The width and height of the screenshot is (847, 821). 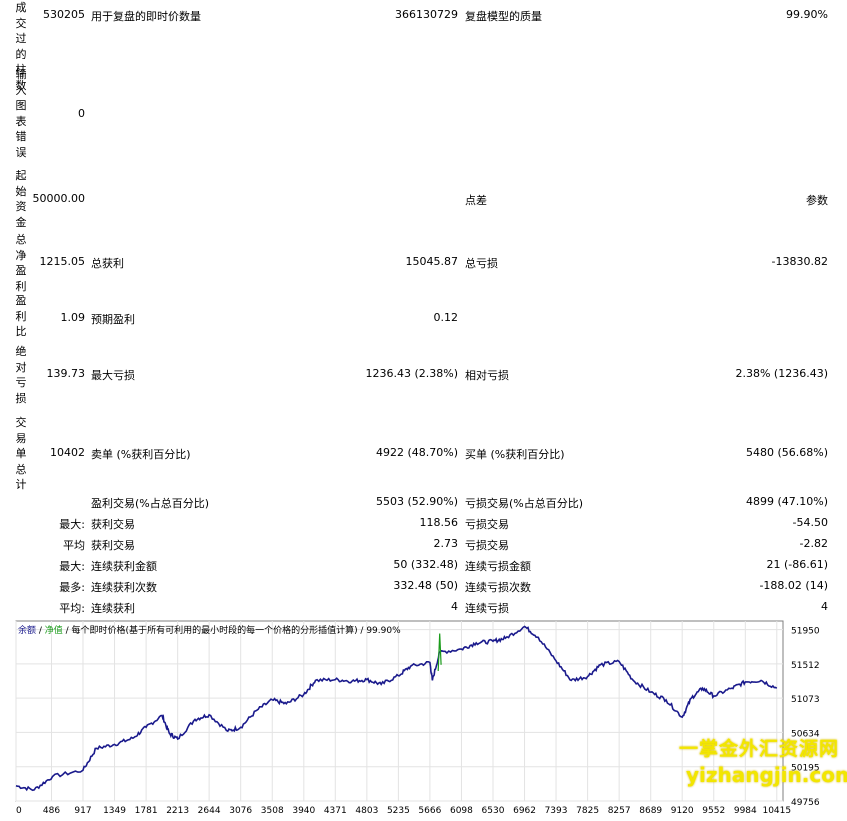 I want to click on value-bars: 530205, so click(x=64, y=14).